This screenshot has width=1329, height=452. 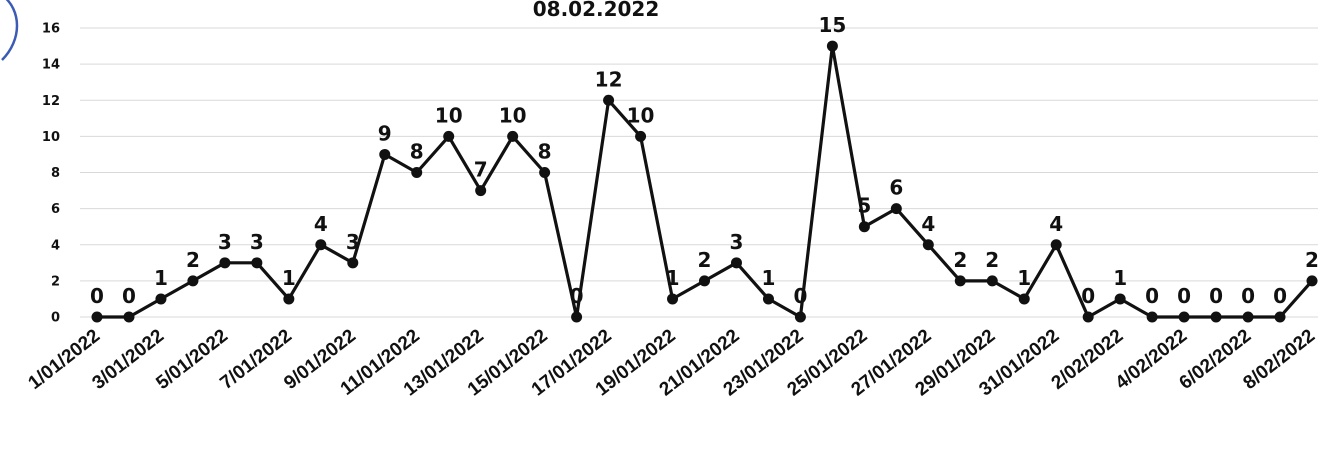 I want to click on y-tick-label: 14, so click(x=51, y=65).